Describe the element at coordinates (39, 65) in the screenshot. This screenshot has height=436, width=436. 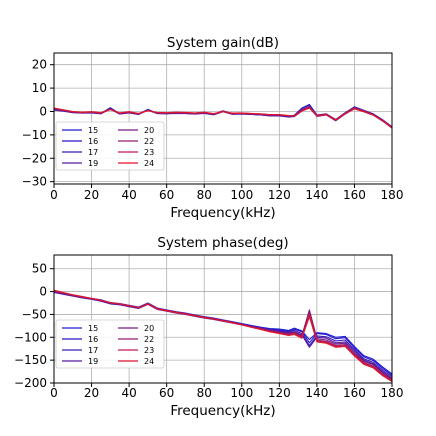
I see `y-tick-label: 20` at that location.